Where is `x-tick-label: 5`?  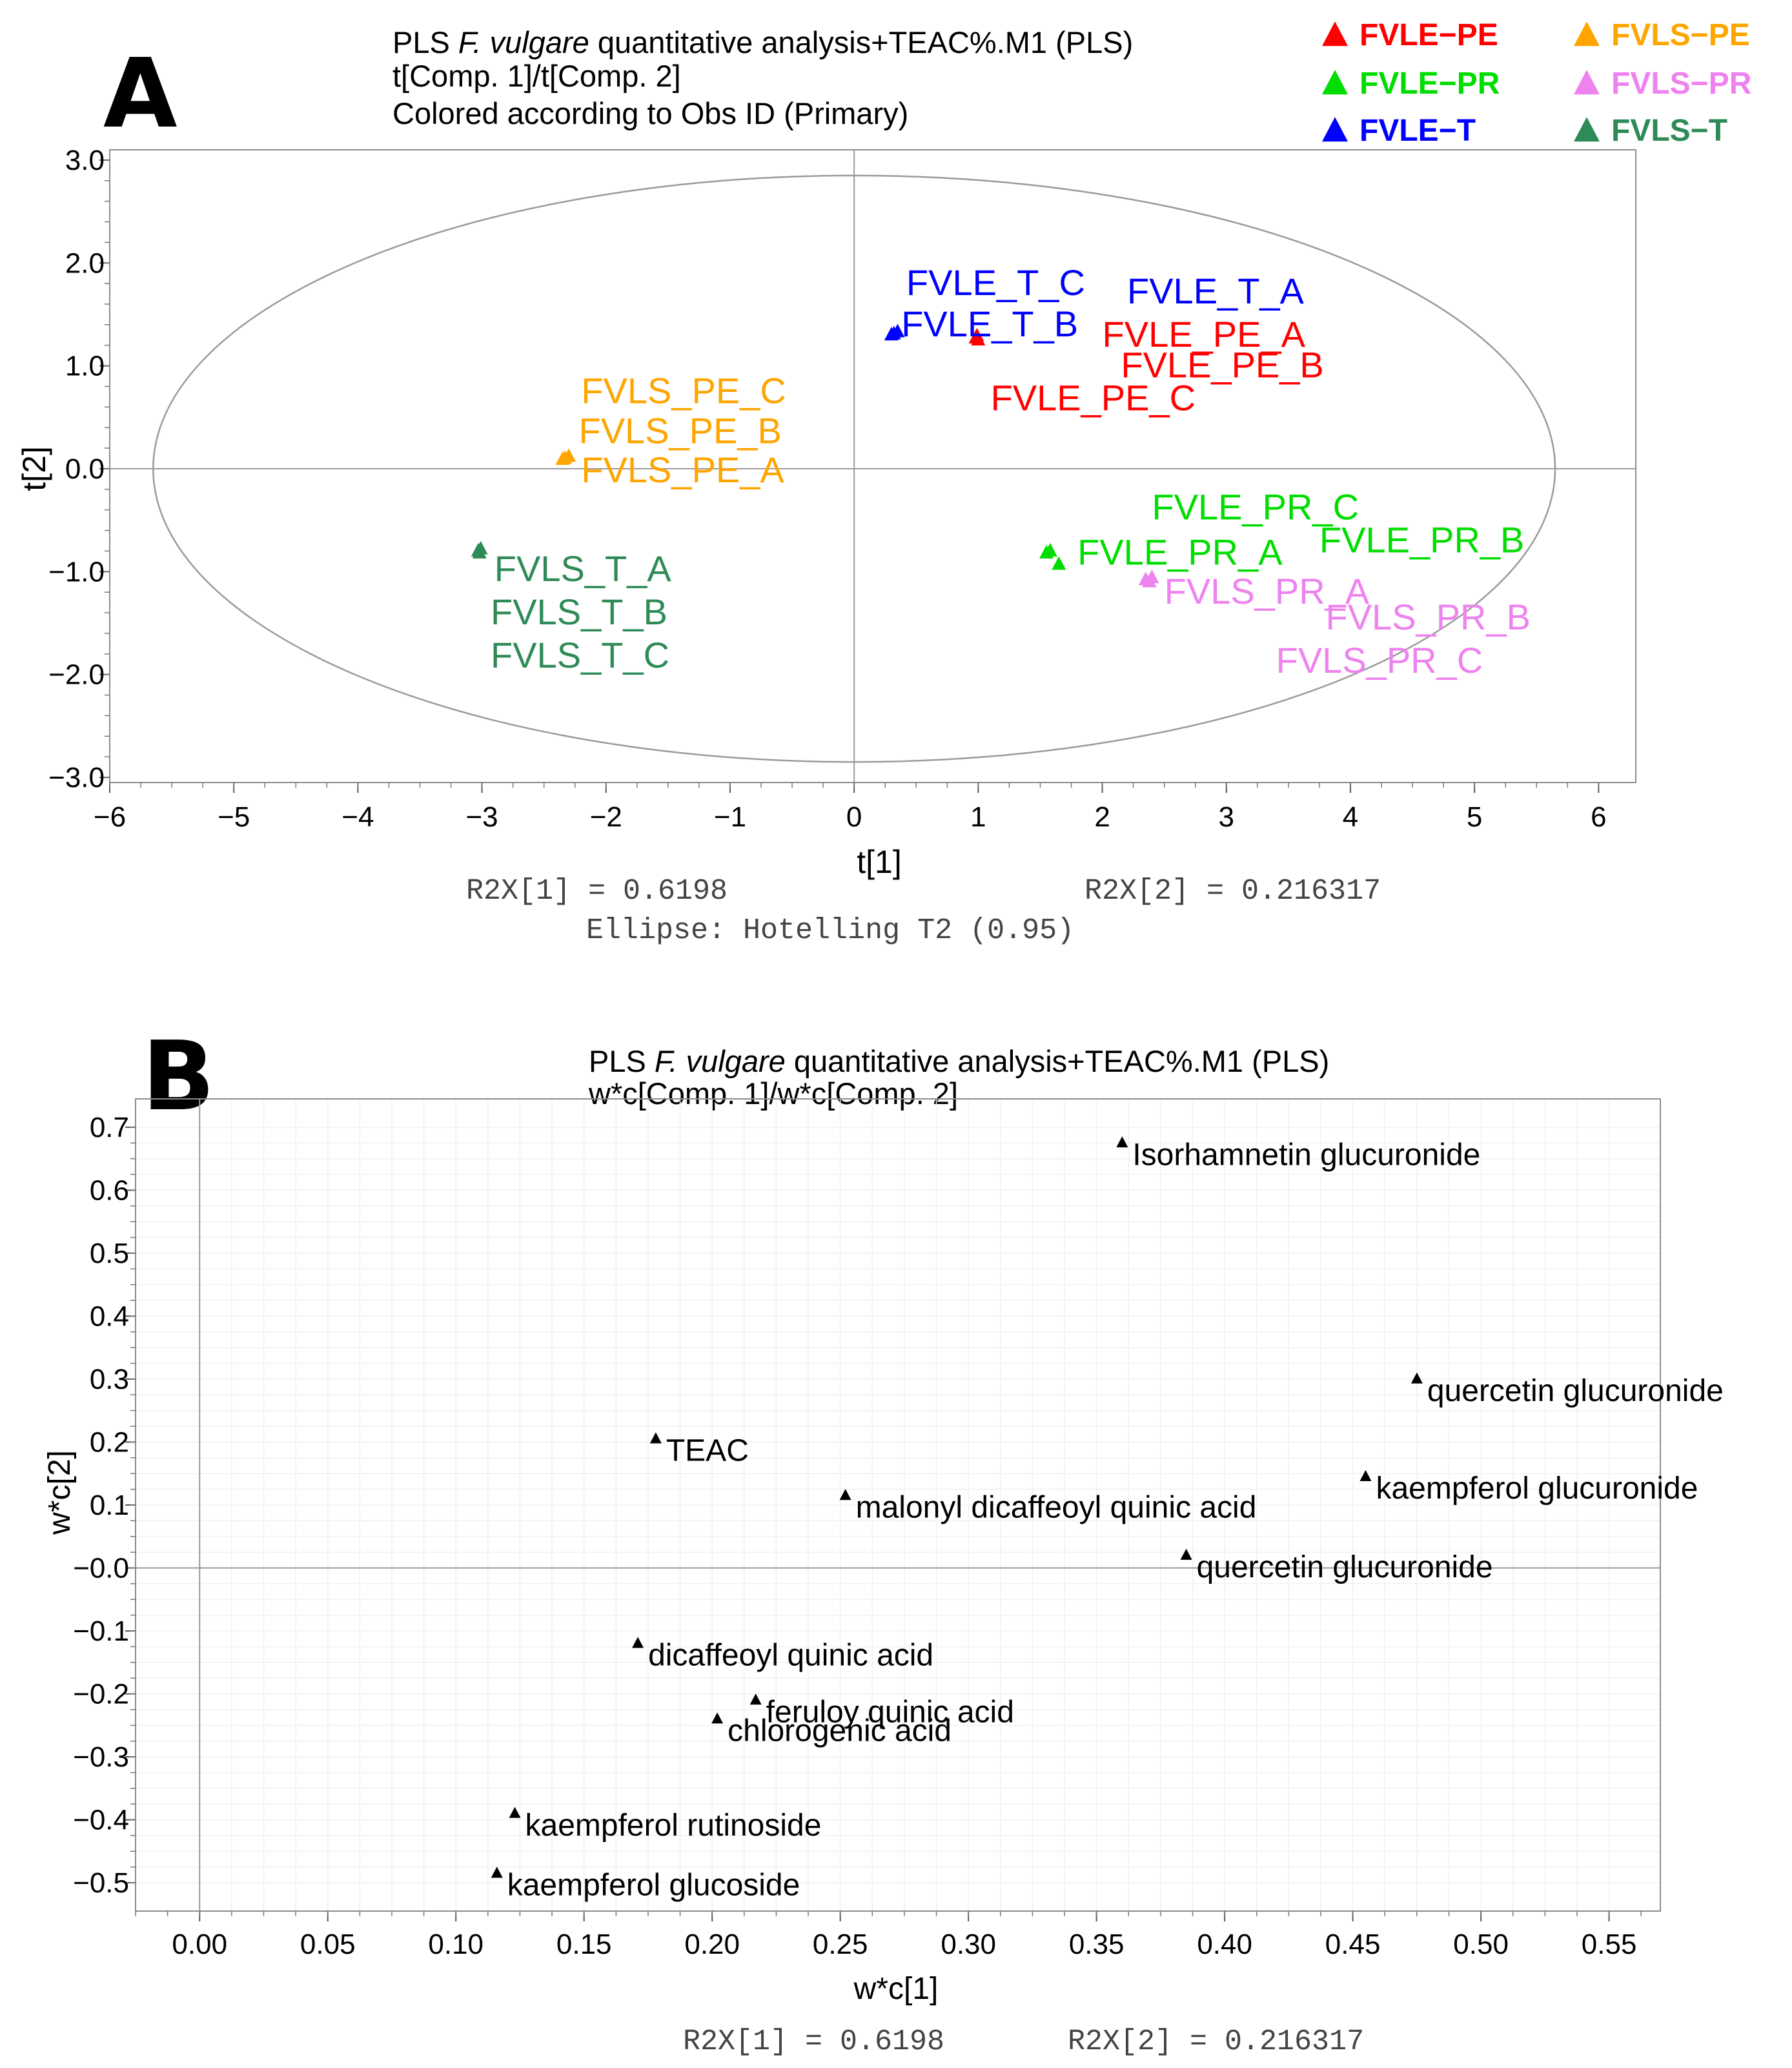
x-tick-label: 5 is located at coordinates (1474, 817).